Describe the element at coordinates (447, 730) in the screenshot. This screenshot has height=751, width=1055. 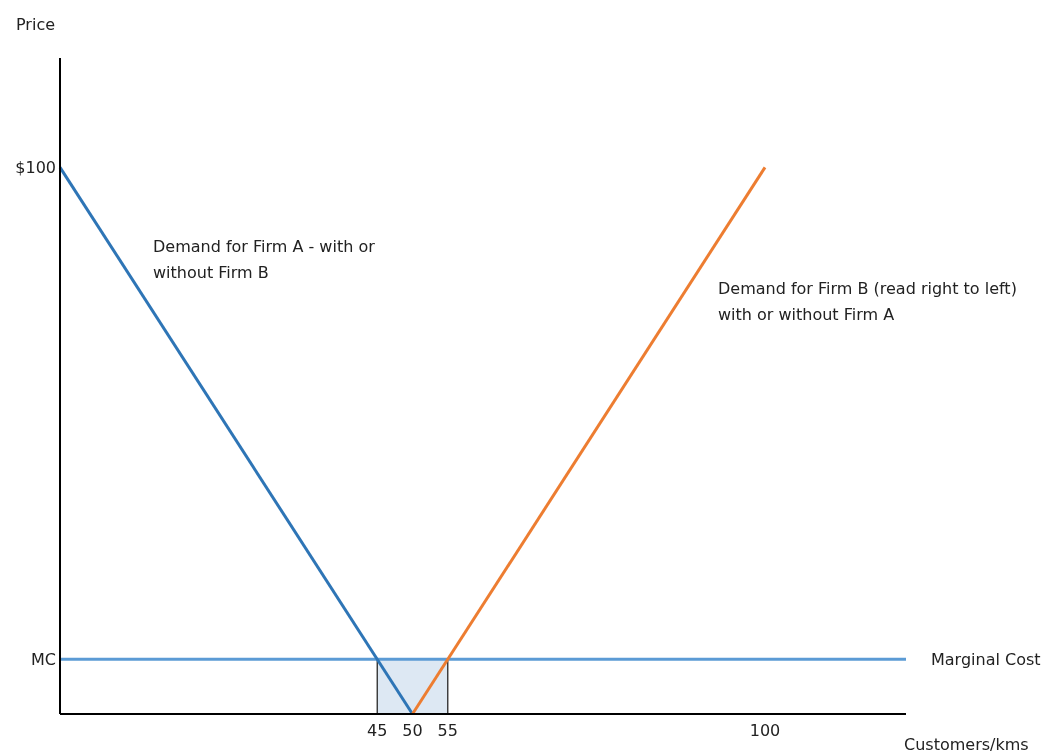
I see `x-tick-label: 55` at that location.